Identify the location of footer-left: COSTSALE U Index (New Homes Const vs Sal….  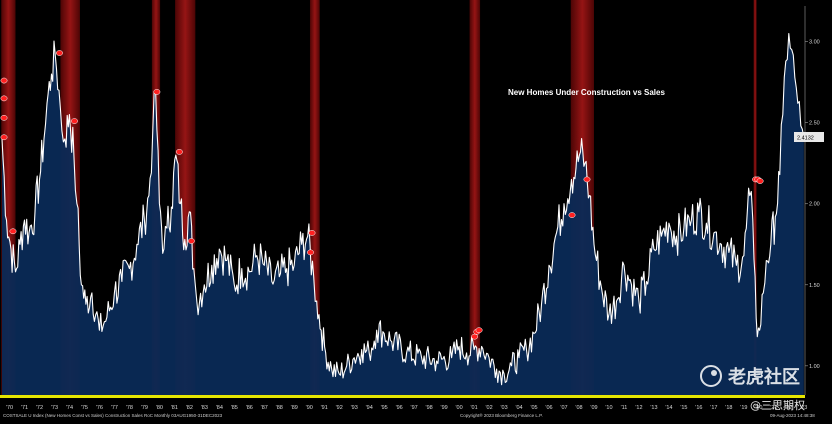
(113, 415).